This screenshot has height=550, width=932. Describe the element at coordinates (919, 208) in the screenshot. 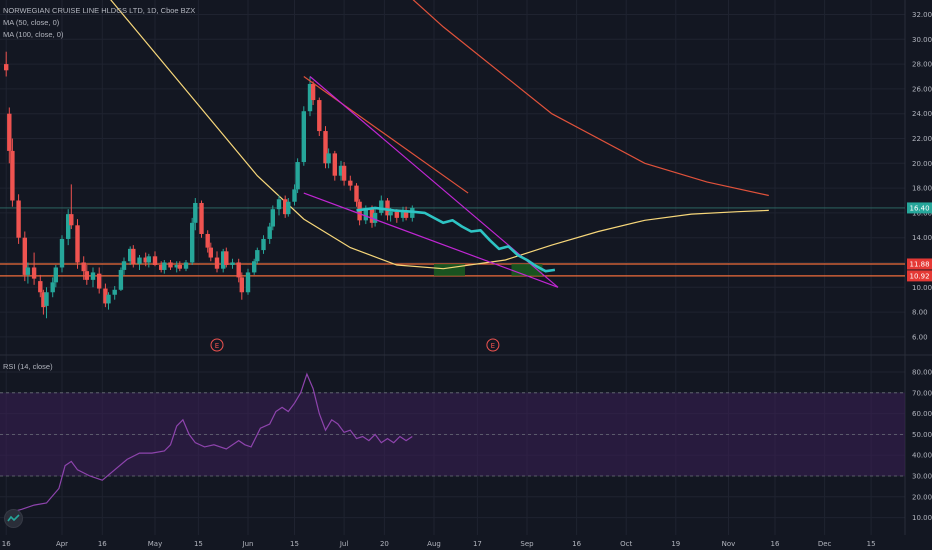

I see `price-label-box` at that location.